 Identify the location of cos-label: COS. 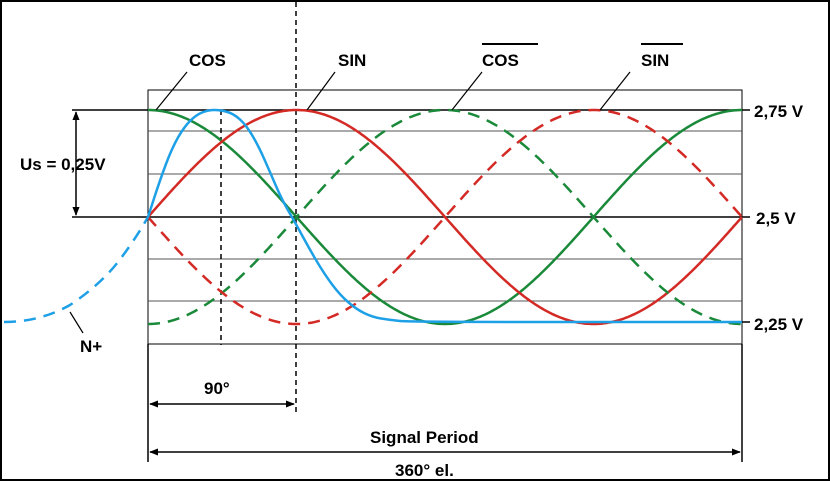
(207, 60).